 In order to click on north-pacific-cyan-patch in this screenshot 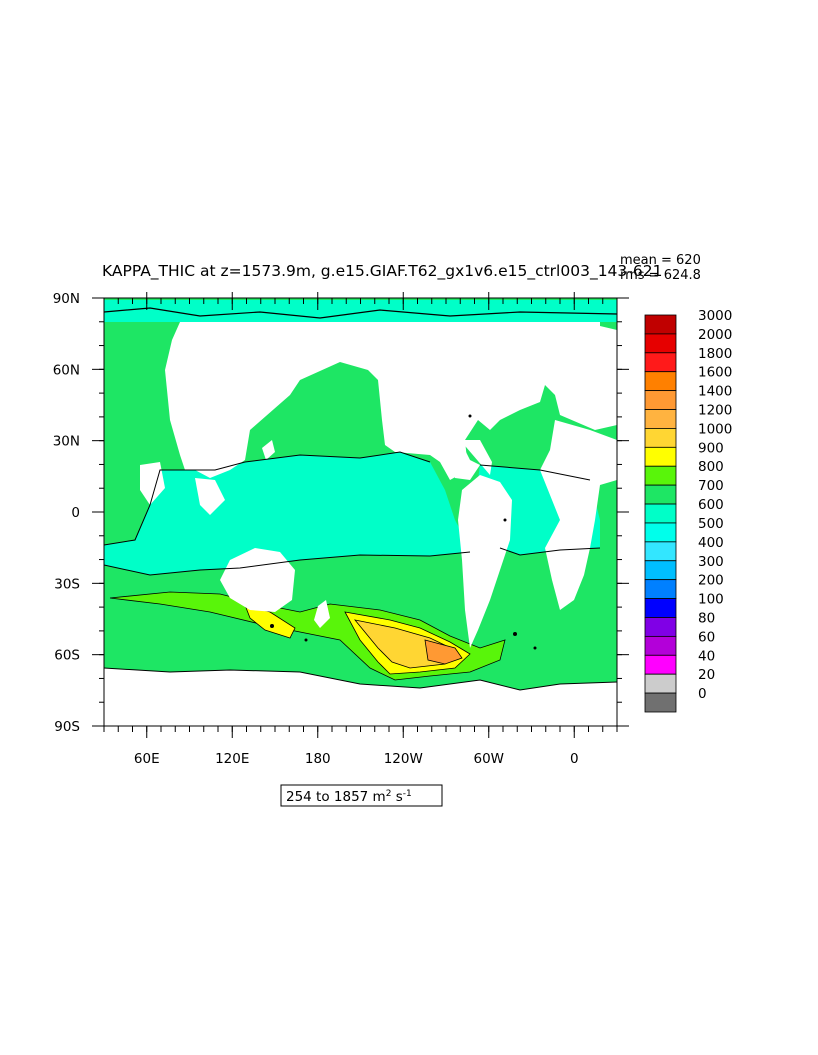, I will do `click(270, 467)`.